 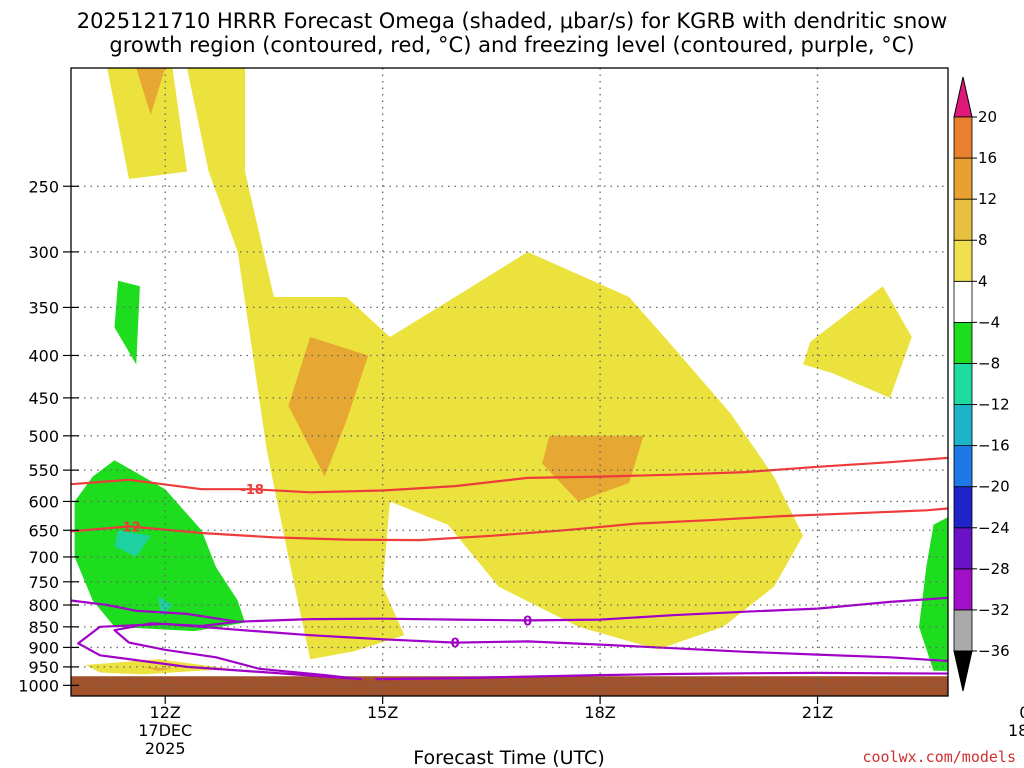 What do you see at coordinates (508, 757) in the screenshot?
I see `x-axis-label: Forecast Time (UTC)` at bounding box center [508, 757].